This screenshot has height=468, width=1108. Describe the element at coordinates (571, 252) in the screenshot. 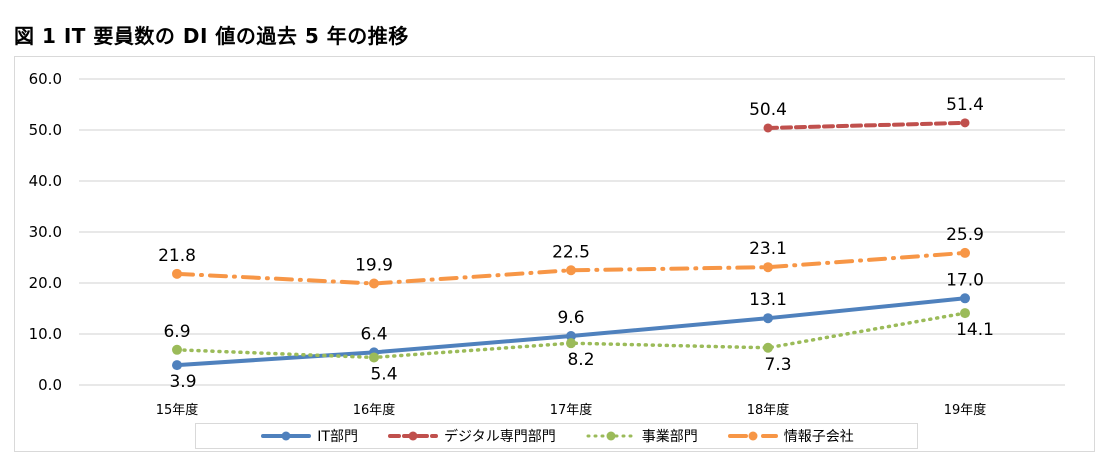

I see `data-label: 22.5` at that location.